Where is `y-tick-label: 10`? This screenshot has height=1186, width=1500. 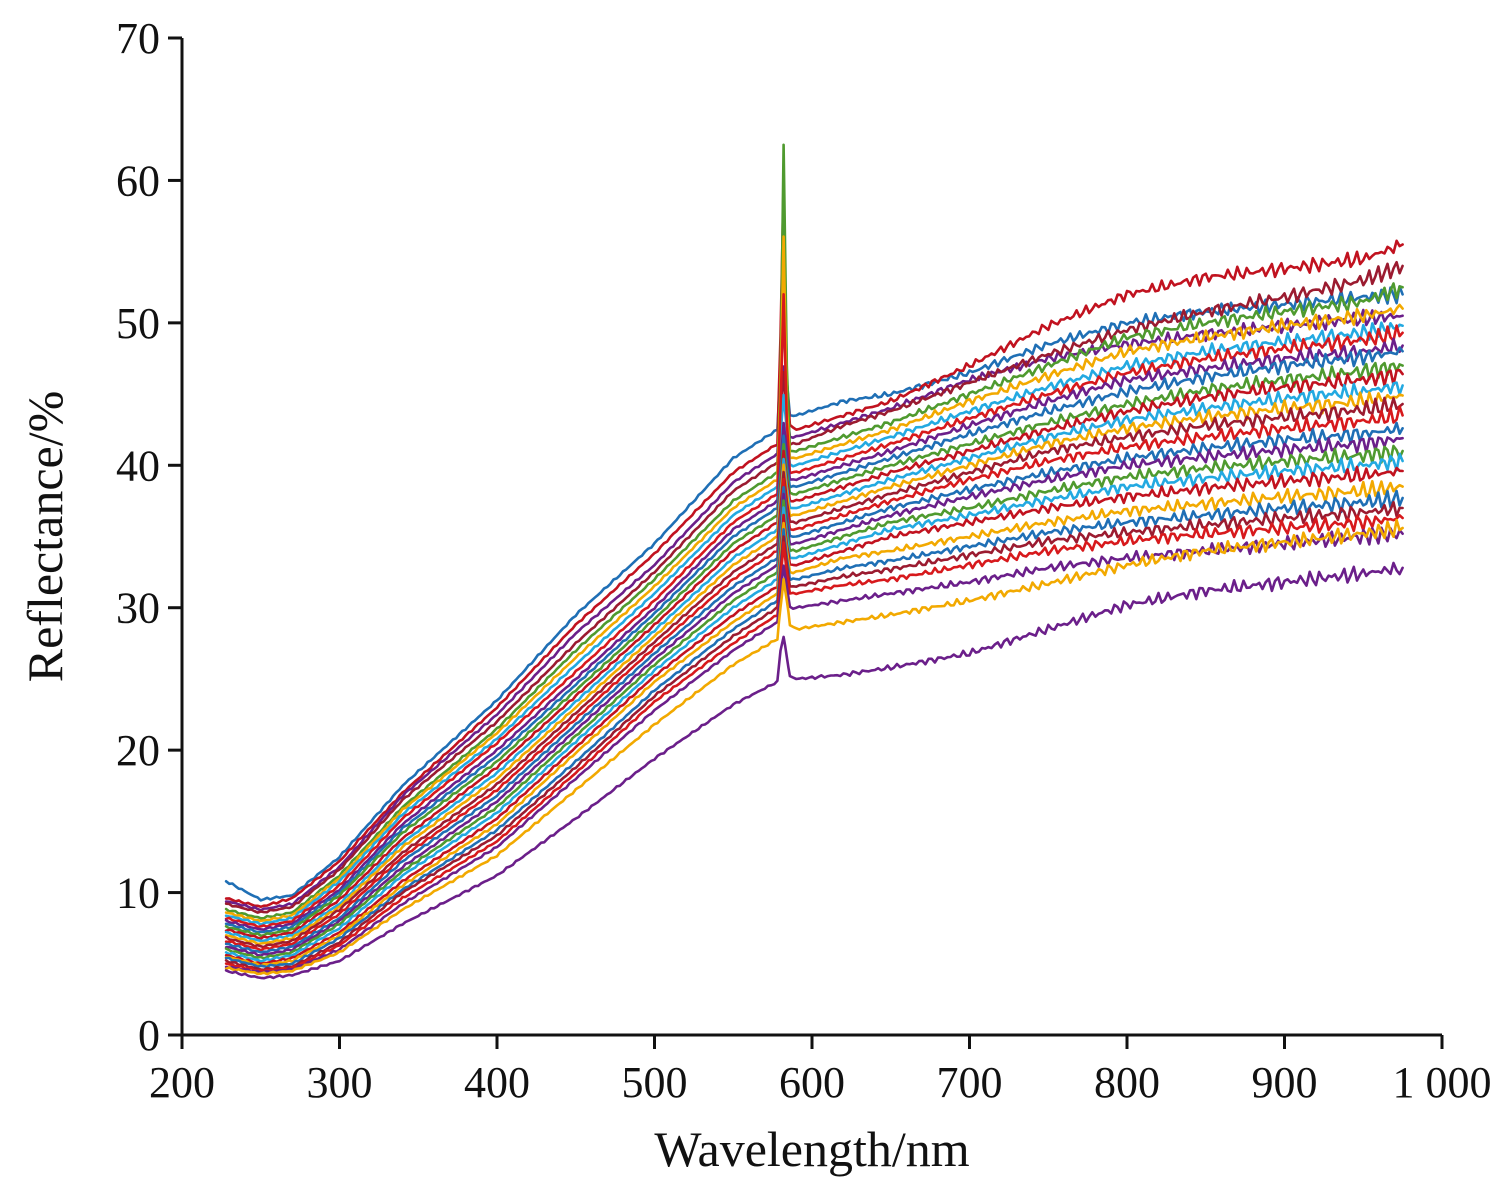 y-tick-label: 10 is located at coordinates (138, 893).